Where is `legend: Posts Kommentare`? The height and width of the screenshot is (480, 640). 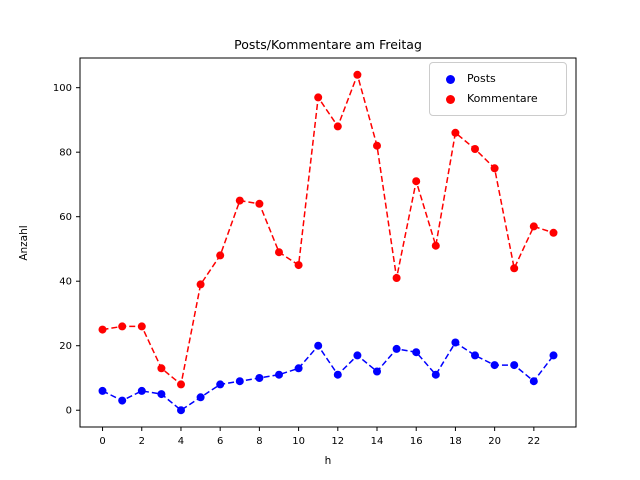 legend: Posts Kommentare is located at coordinates (498, 89).